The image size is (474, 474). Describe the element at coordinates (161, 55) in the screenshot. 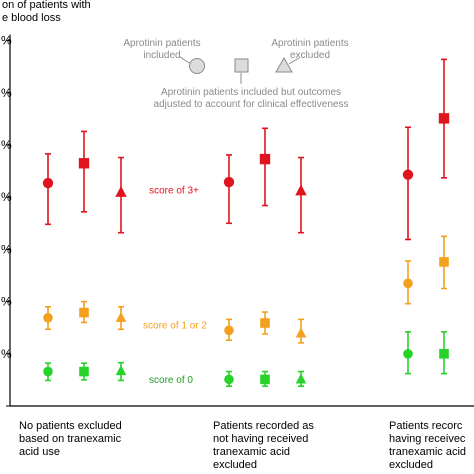

I see `legend-included-label: included` at that location.